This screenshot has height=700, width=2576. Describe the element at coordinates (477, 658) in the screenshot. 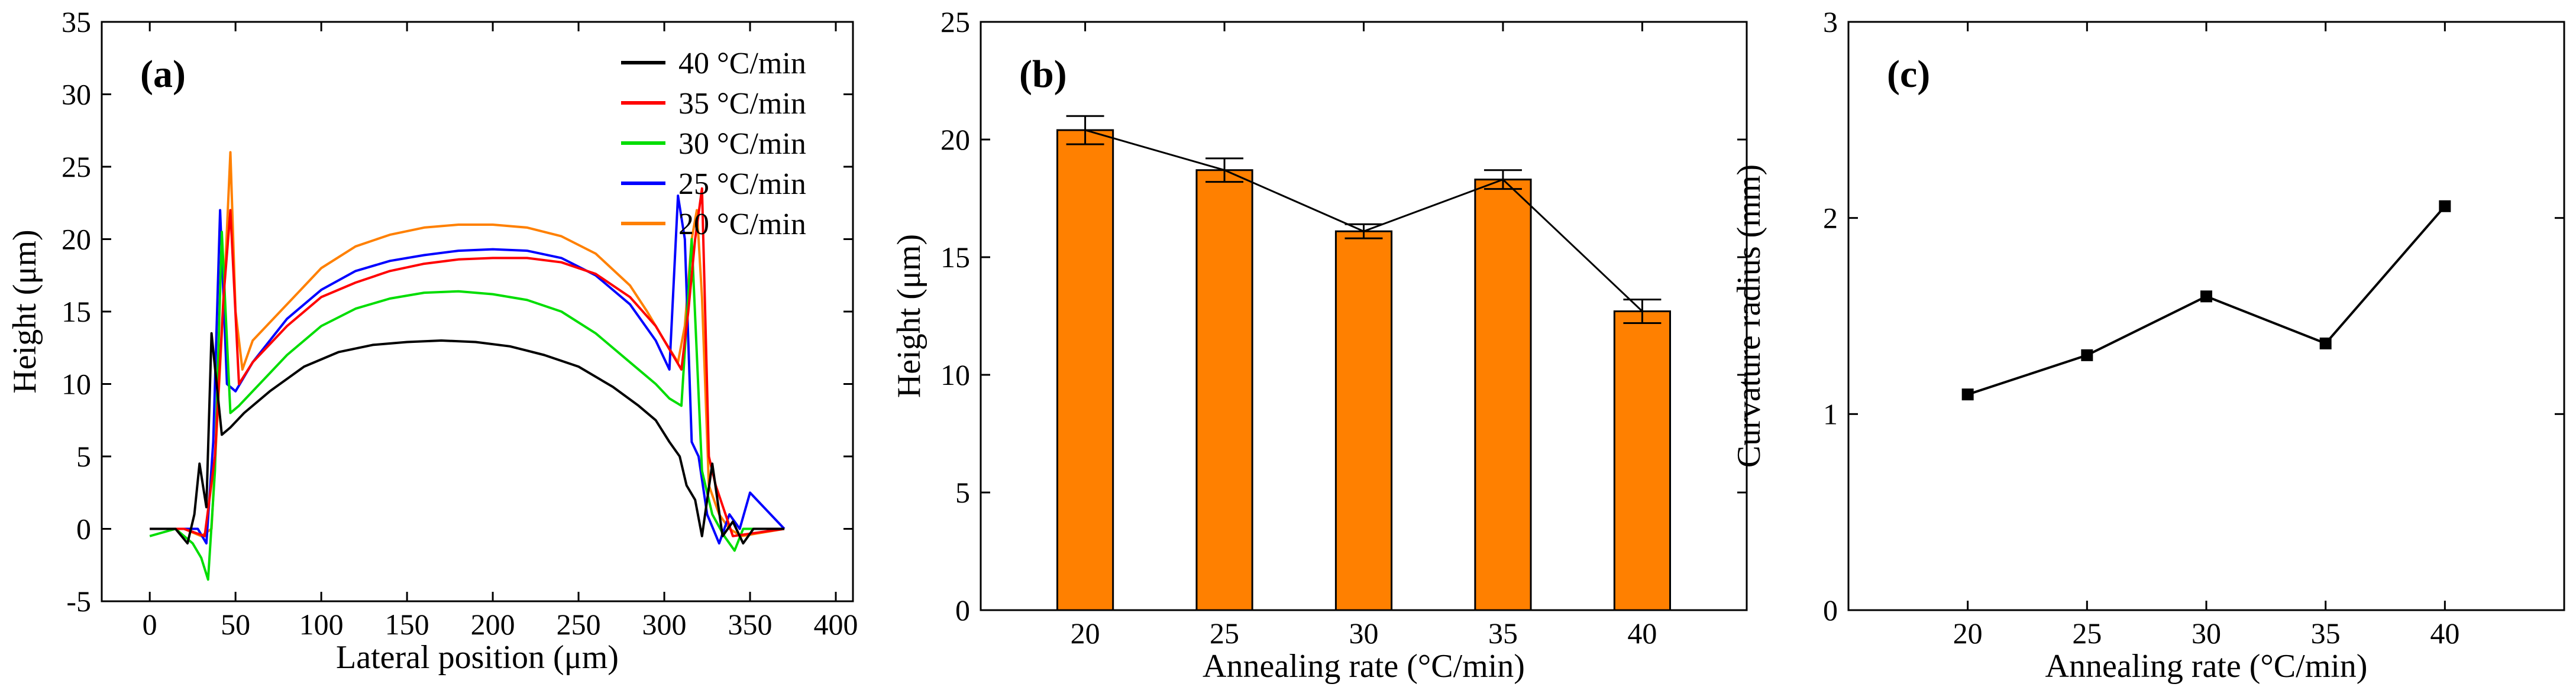

I see `x-axis-label: Lateral position (μm)` at that location.